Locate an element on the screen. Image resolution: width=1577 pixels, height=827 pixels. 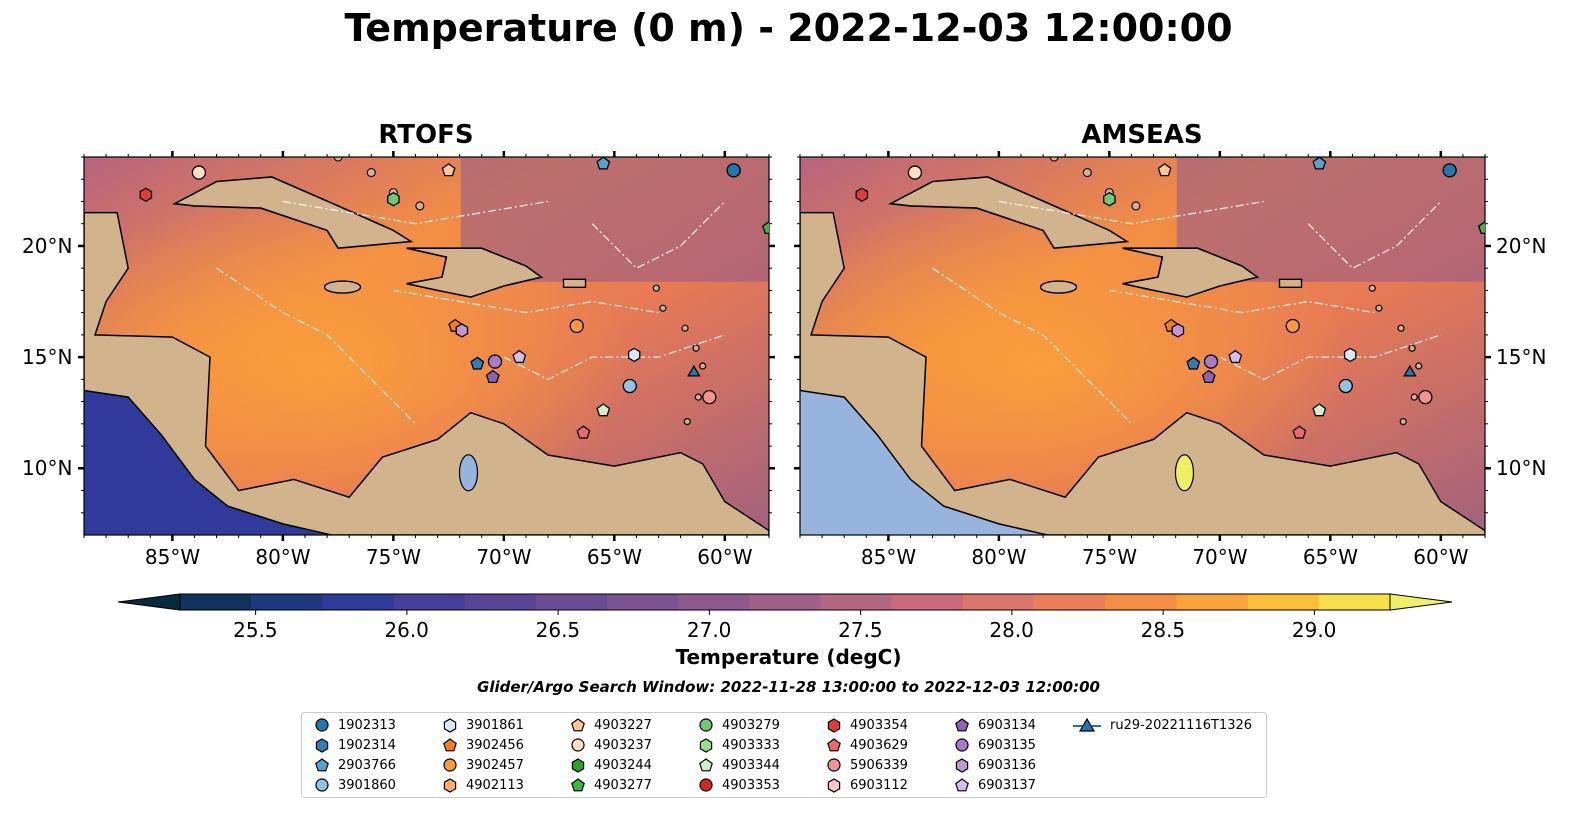
colorbar-tick-label: 28.0 is located at coordinates (1011, 630).